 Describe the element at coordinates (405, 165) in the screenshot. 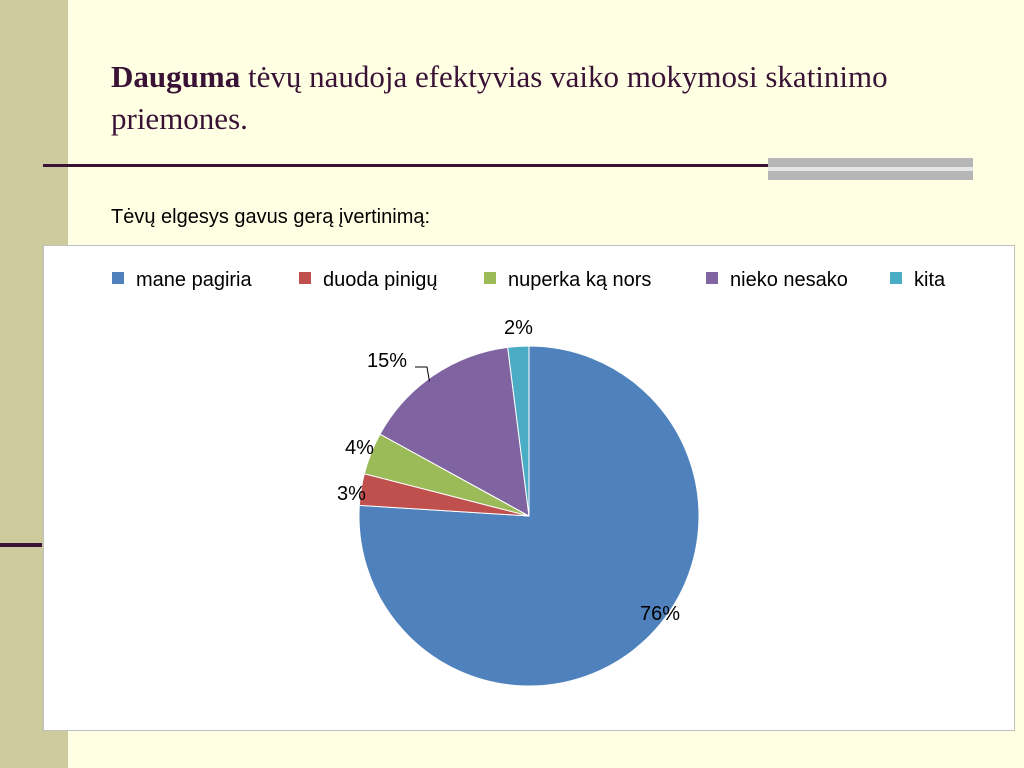

I see `title-divider` at that location.